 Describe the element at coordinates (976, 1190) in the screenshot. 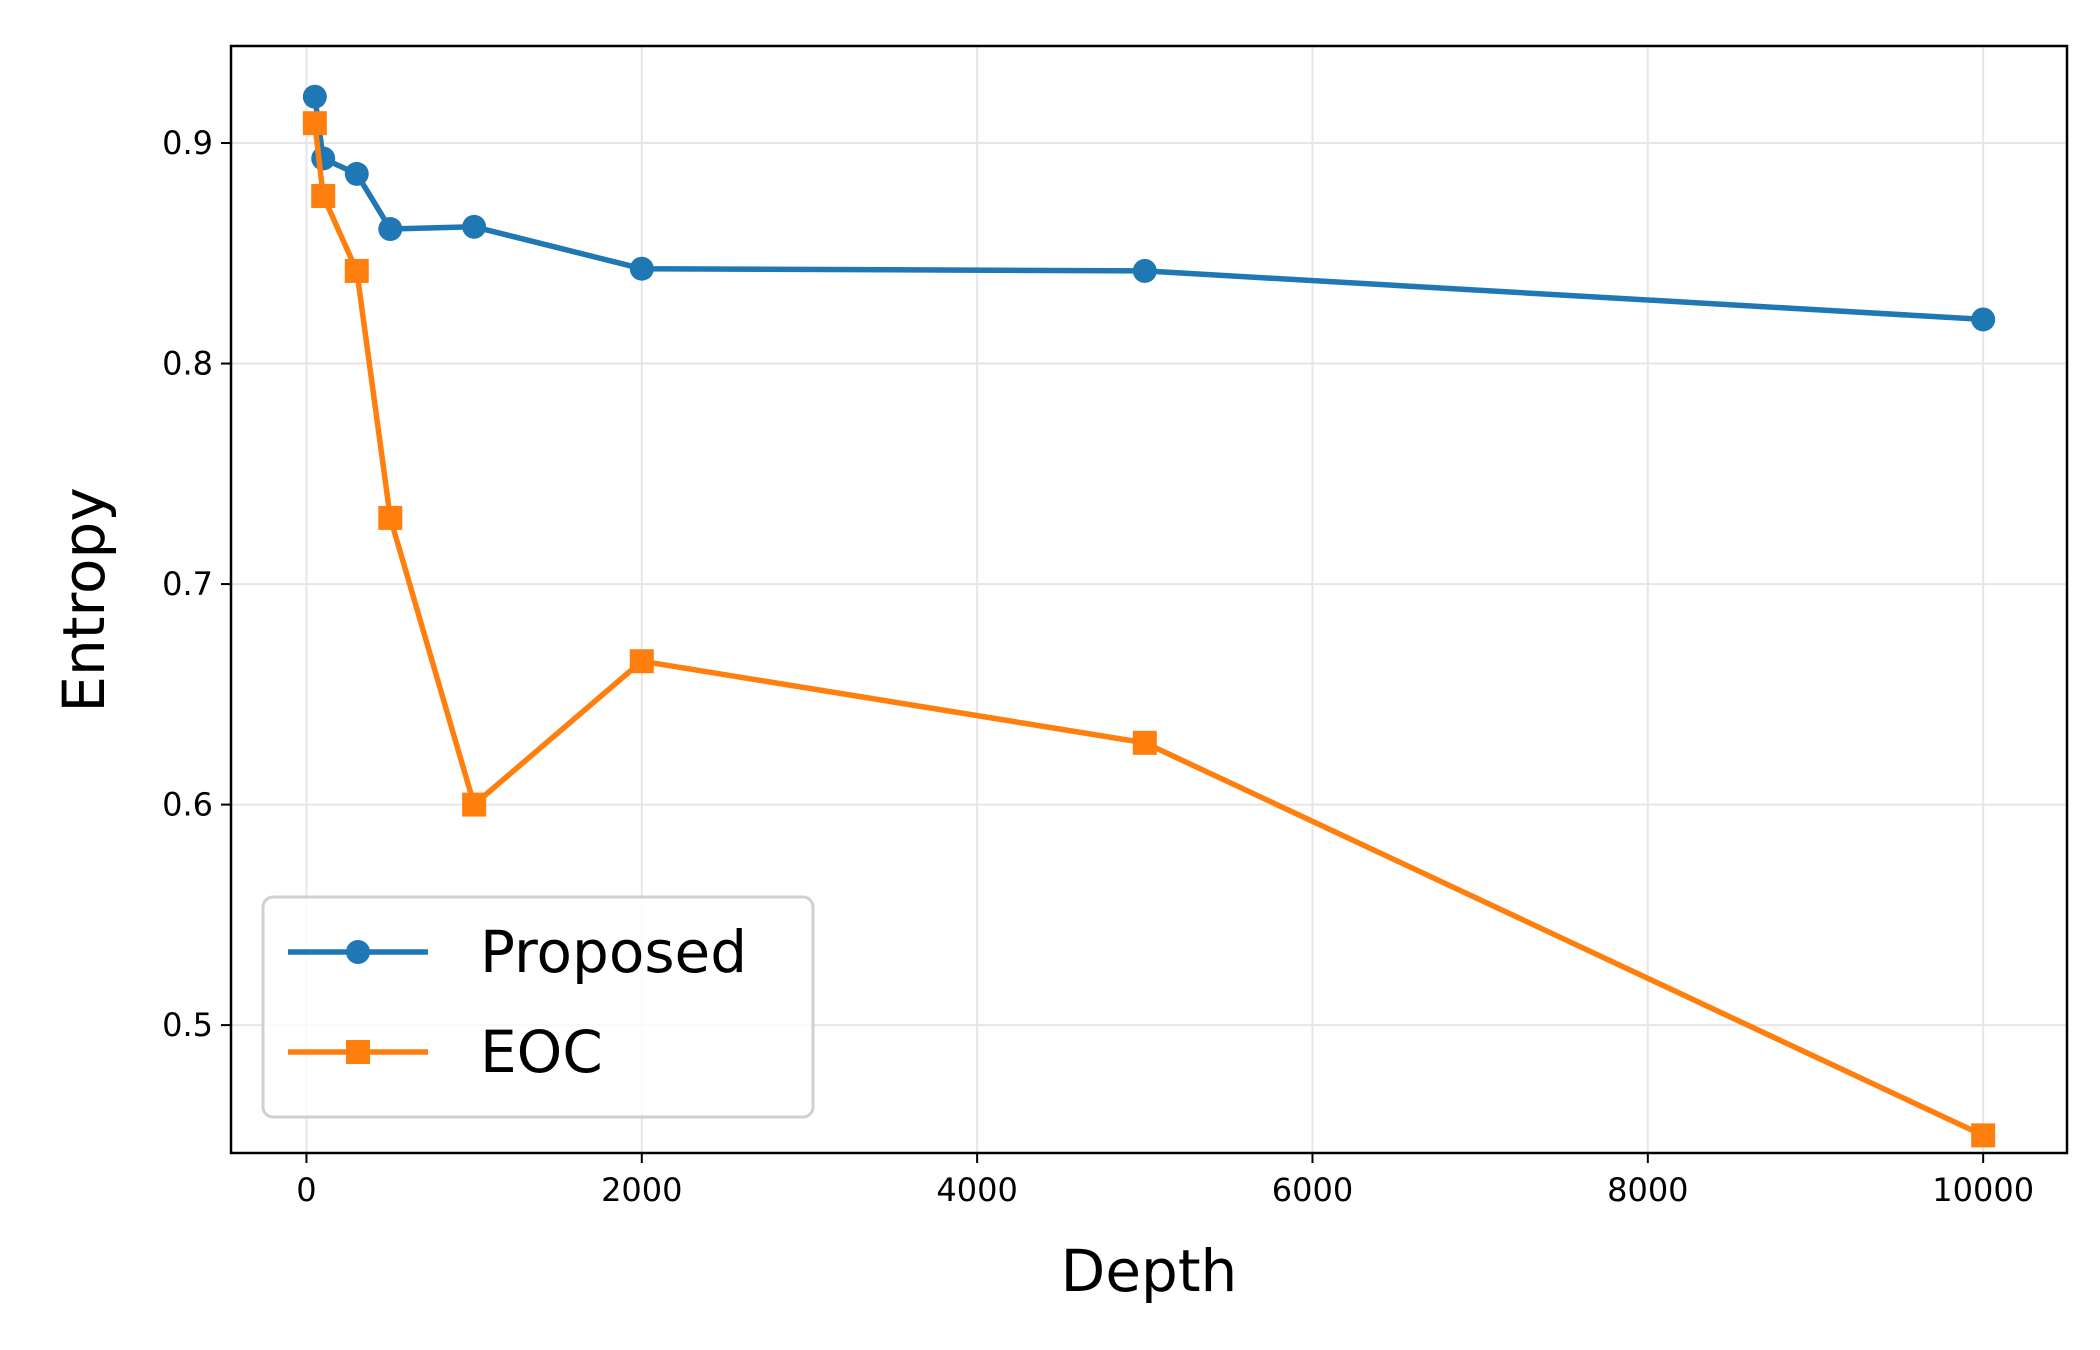

I see `x-tick-label: 4000` at that location.